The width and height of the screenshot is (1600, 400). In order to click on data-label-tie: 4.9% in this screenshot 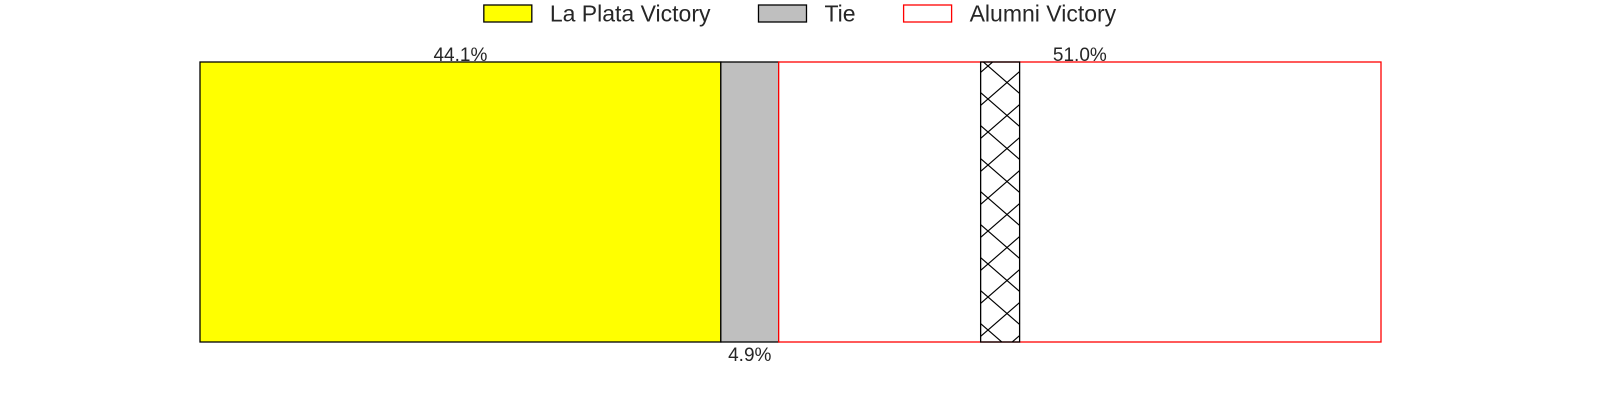, I will do `click(749, 355)`.